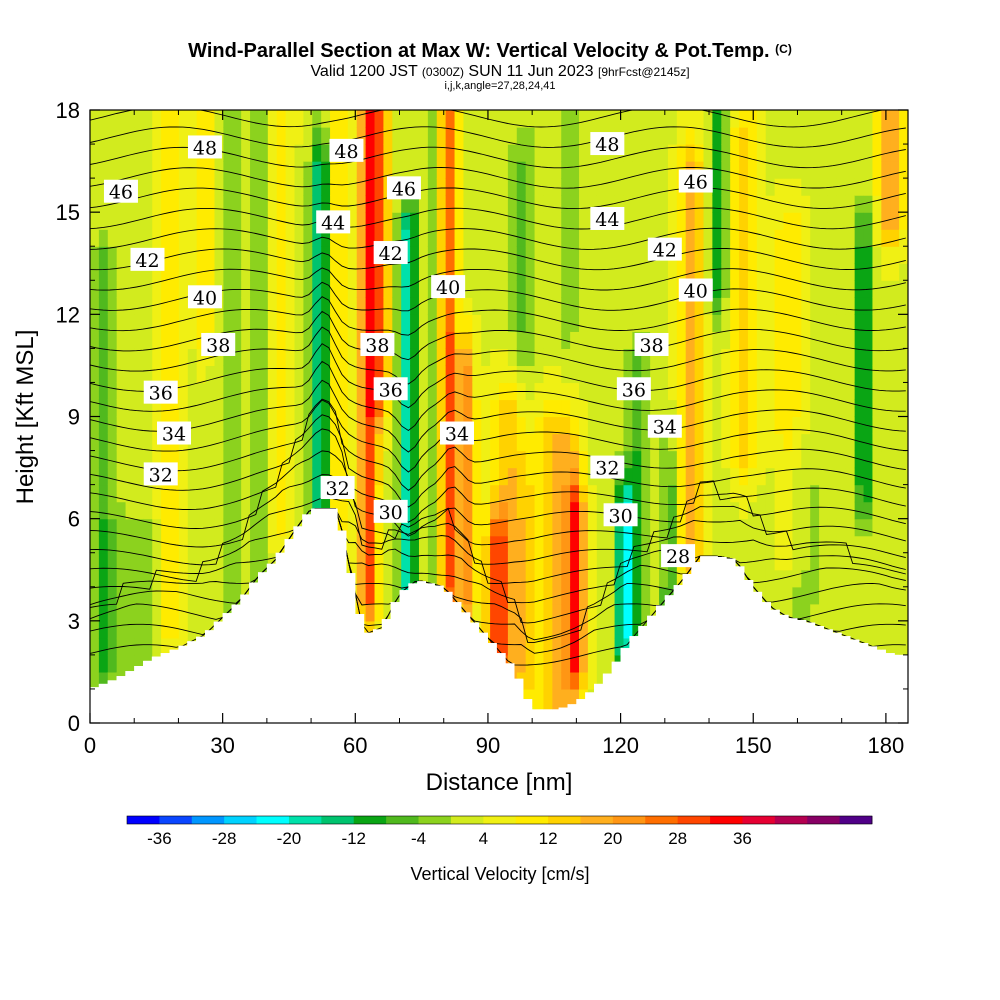  What do you see at coordinates (205, 148) in the screenshot?
I see `theta-label-text: 48` at bounding box center [205, 148].